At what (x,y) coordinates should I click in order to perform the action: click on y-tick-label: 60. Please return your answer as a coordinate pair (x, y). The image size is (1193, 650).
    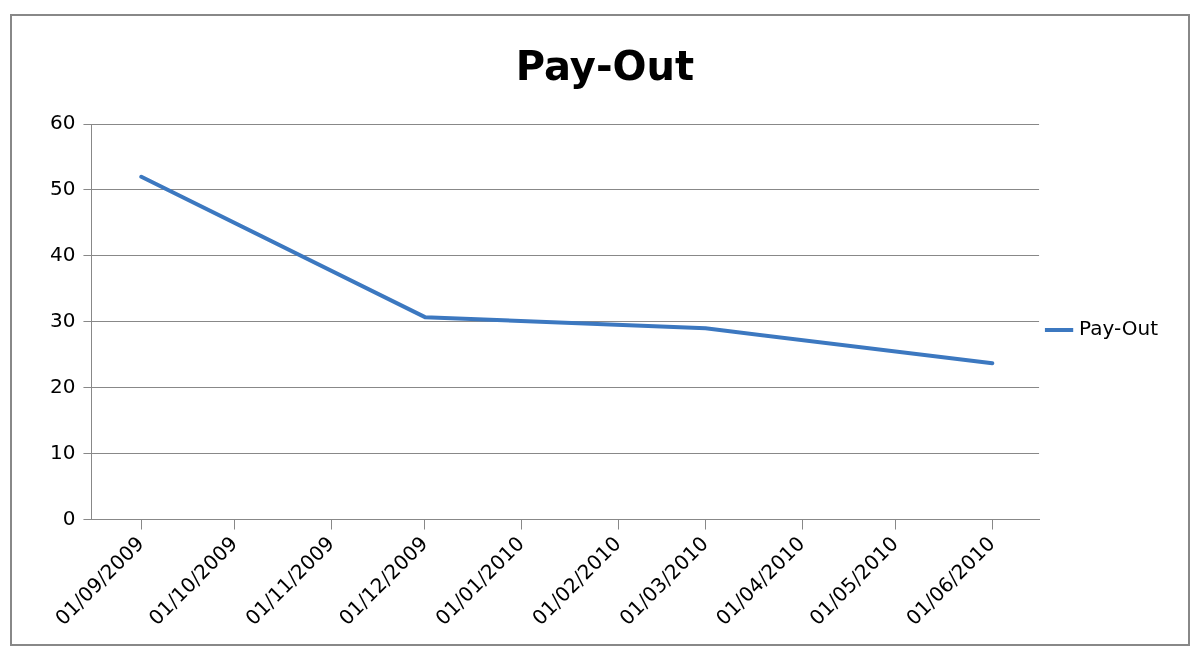
    Looking at the image, I should click on (63, 122).